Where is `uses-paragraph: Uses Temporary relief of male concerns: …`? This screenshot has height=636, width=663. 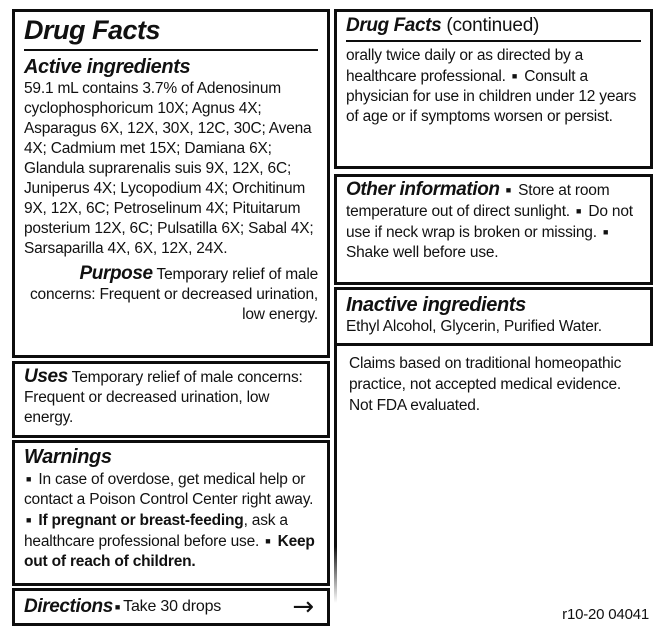
uses-paragraph: Uses Temporary relief of male concerns: … is located at coordinates (171, 397).